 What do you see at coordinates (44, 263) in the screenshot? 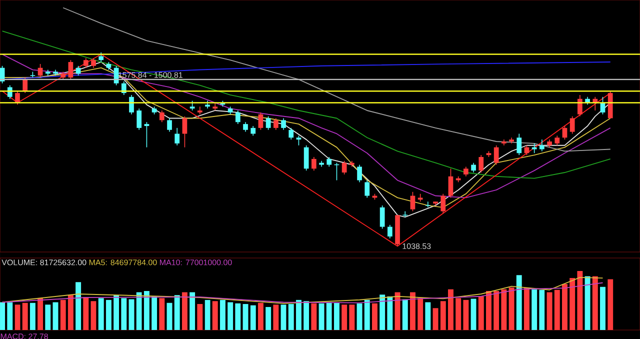
I see `chart-title: VOLUME: 81725632.00` at bounding box center [44, 263].